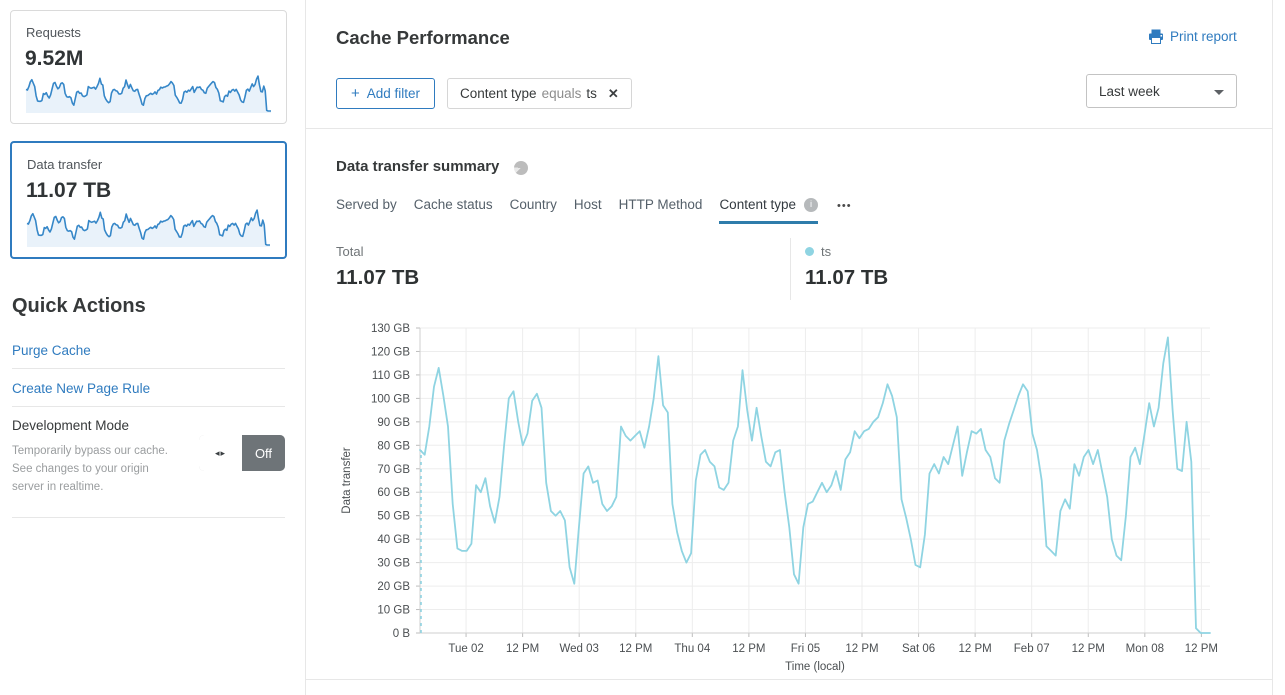 This screenshot has width=1285, height=695. I want to click on add-filter-label: Add filter, so click(393, 93).